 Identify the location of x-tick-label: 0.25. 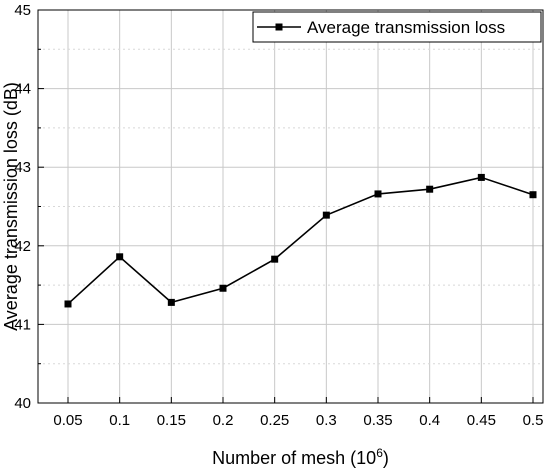
(274, 420).